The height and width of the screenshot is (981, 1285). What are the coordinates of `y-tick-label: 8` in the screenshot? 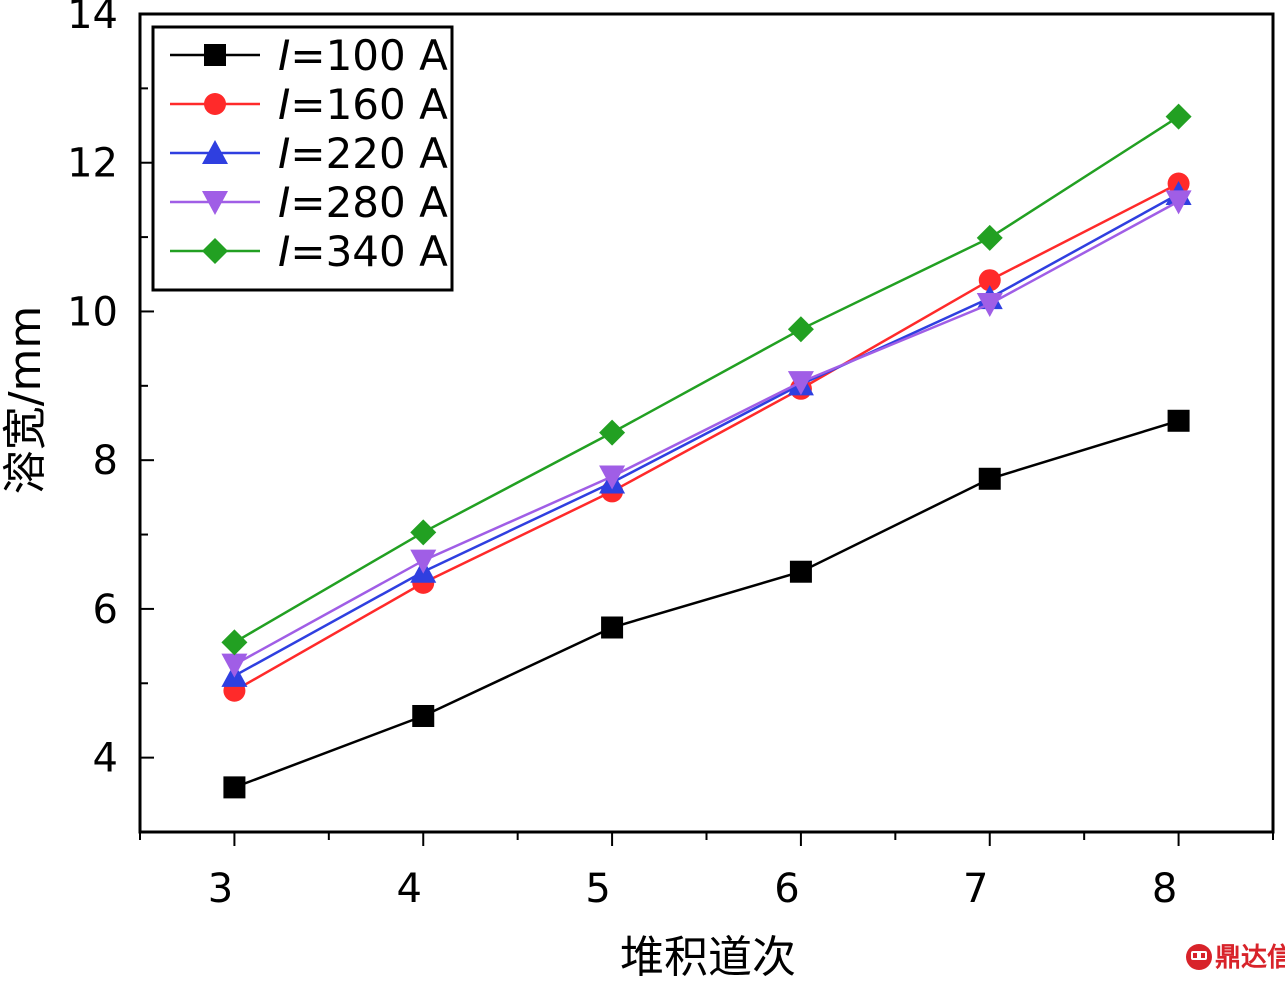 It's located at (105, 461).